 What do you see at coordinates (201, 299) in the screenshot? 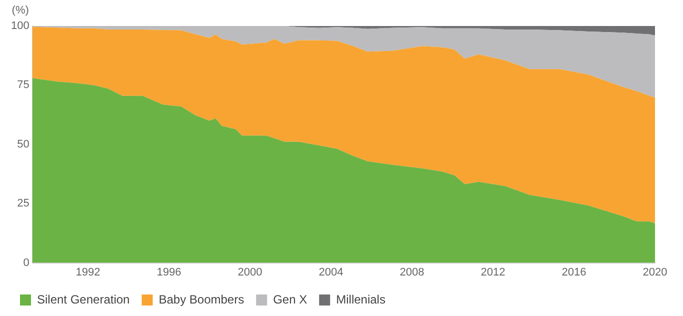
I see `legend-label: Baby Boombers` at bounding box center [201, 299].